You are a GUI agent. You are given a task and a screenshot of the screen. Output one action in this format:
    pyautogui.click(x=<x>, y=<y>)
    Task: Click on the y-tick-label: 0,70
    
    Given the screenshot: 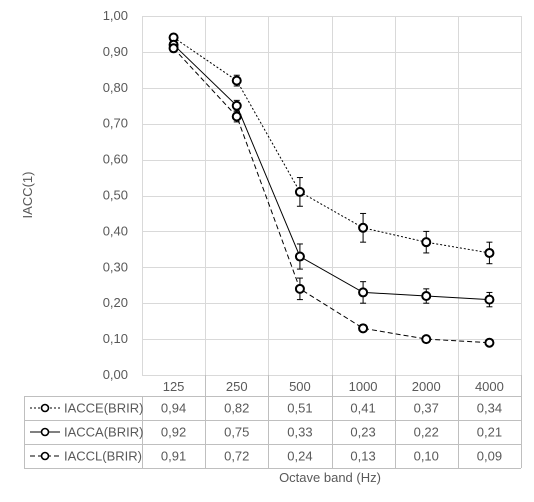 What is the action you would take?
    pyautogui.click(x=115, y=123)
    